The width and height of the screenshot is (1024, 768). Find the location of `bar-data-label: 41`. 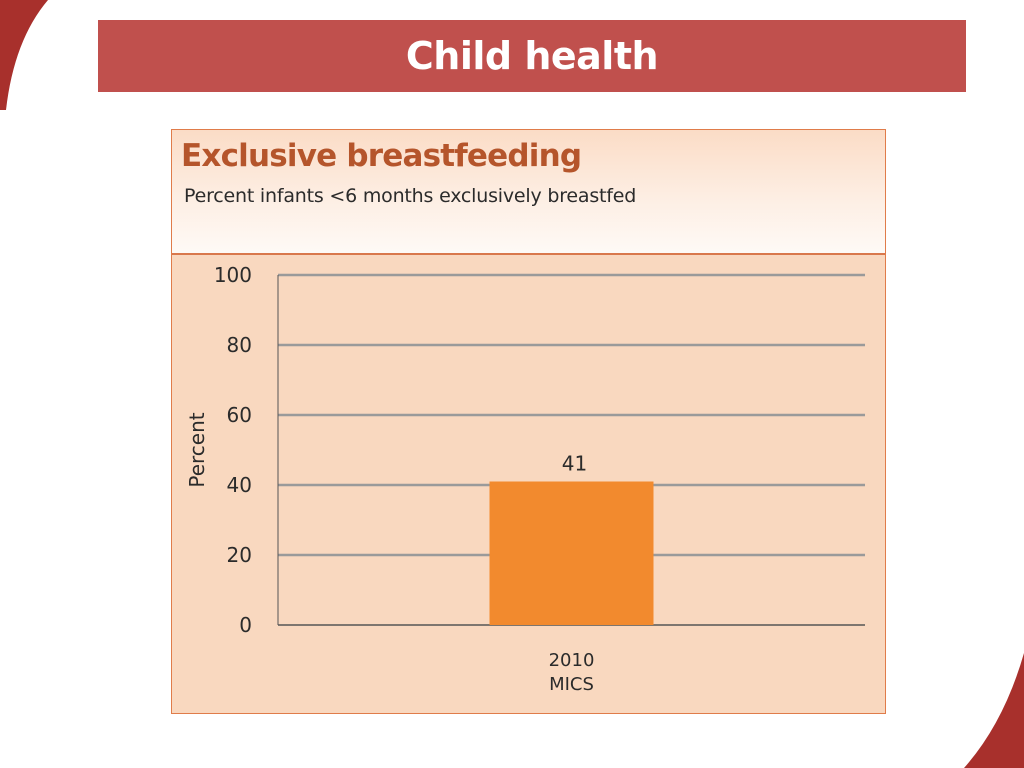

bar-data-label: 41 is located at coordinates (574, 464).